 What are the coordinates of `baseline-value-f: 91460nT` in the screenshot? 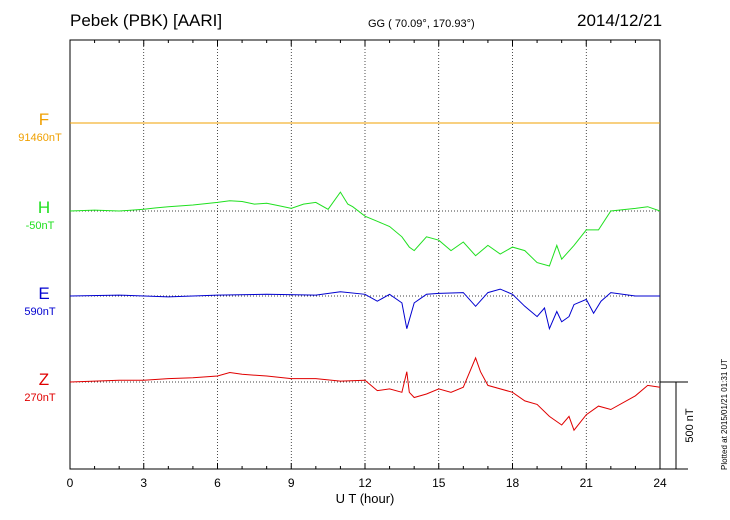 It's located at (40, 138).